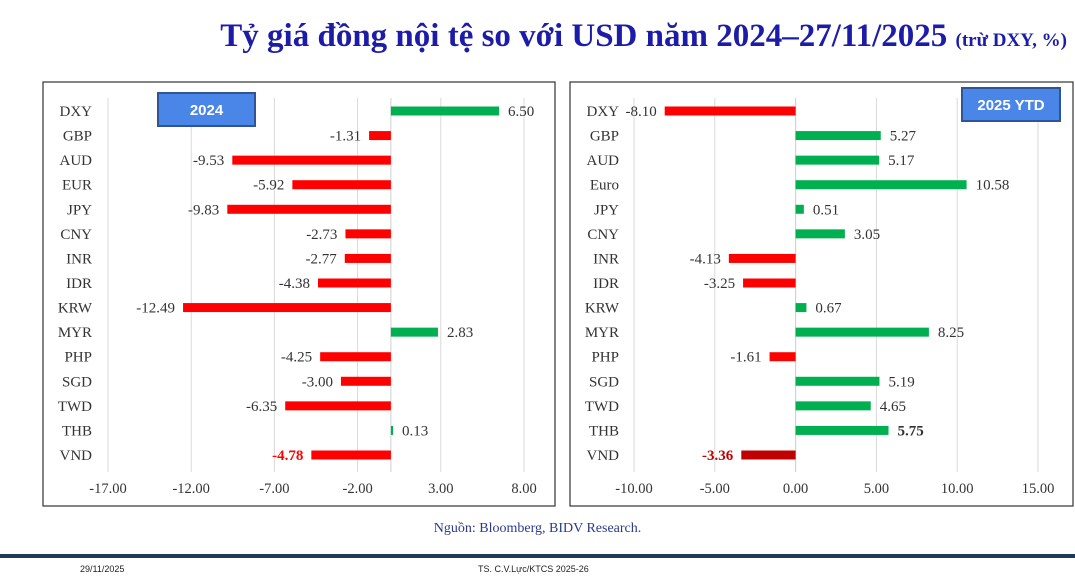 The height and width of the screenshot is (577, 1075). I want to click on data-label: 2.83, so click(460, 333).